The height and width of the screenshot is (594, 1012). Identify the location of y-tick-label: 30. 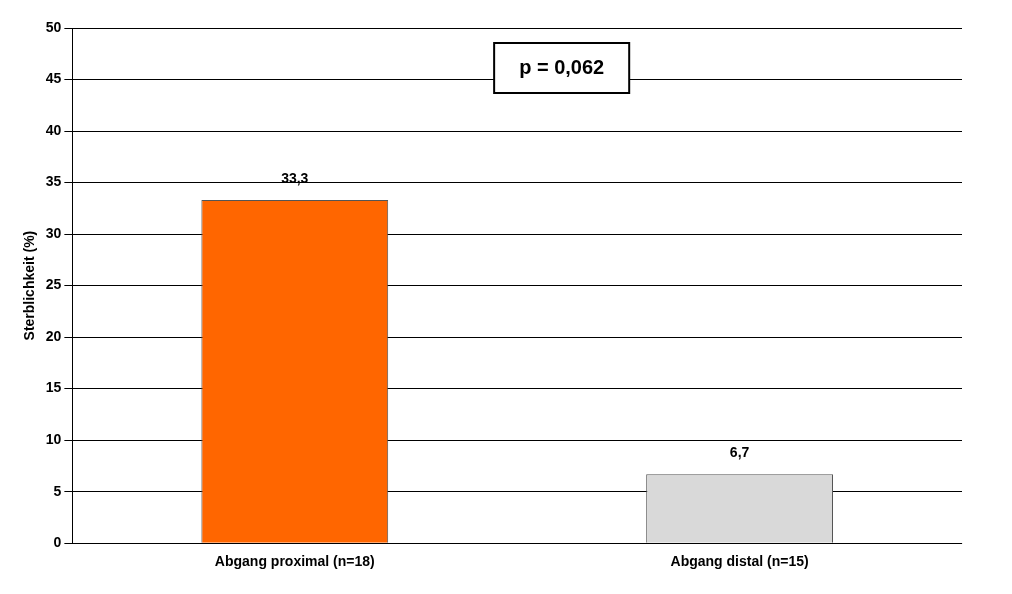
(53, 232).